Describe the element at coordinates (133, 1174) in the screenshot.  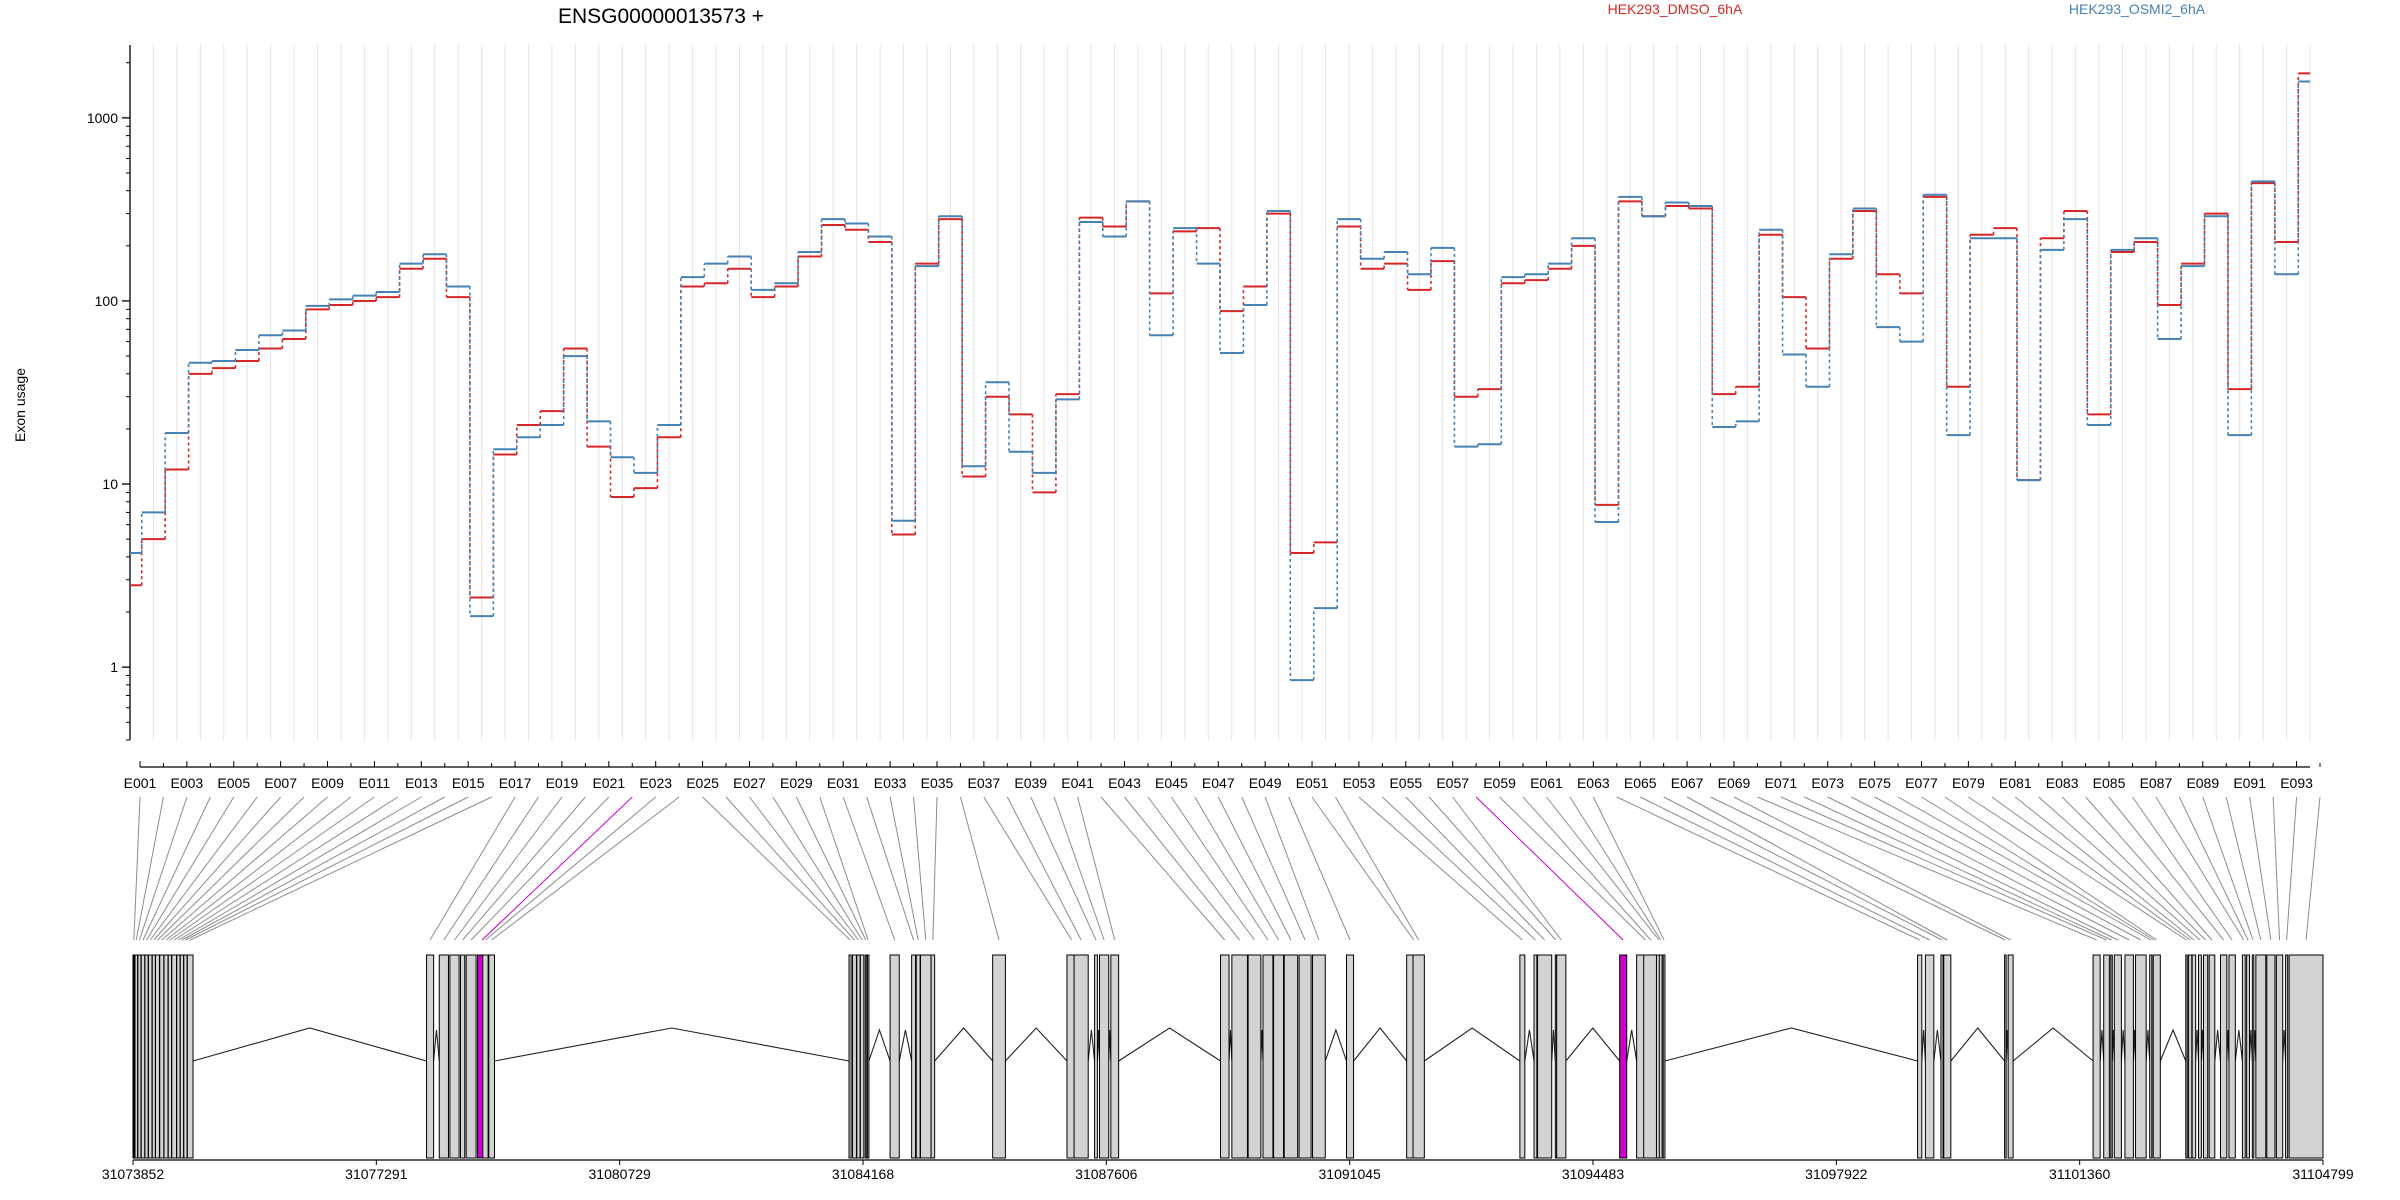
I see `coord-tick-label: 31073852` at that location.